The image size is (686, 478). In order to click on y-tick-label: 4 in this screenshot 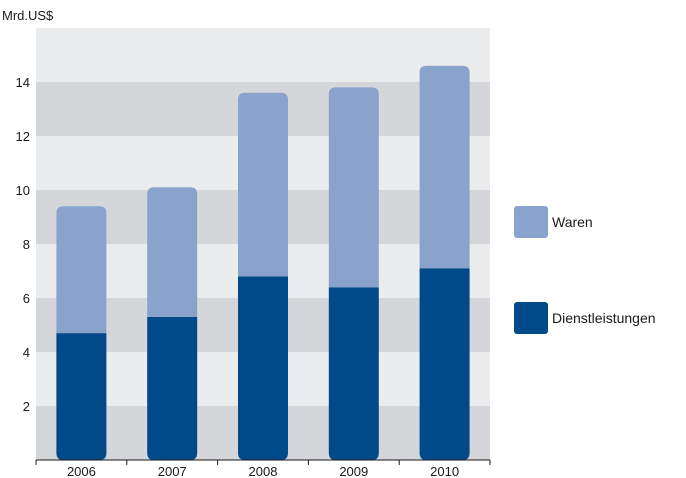, I will do `click(26, 352)`.